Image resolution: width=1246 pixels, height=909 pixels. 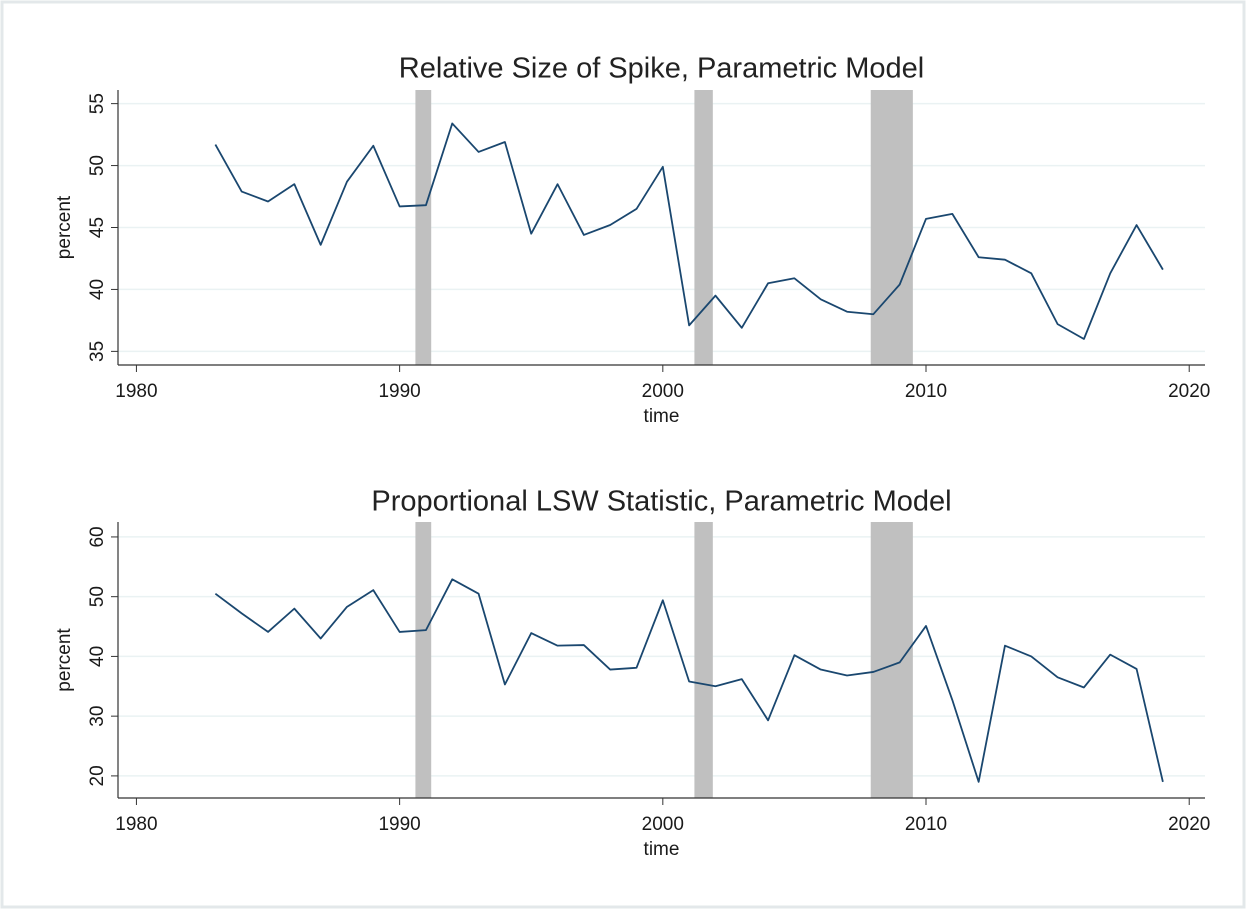 I want to click on y-tick-label: 20, so click(x=97, y=775).